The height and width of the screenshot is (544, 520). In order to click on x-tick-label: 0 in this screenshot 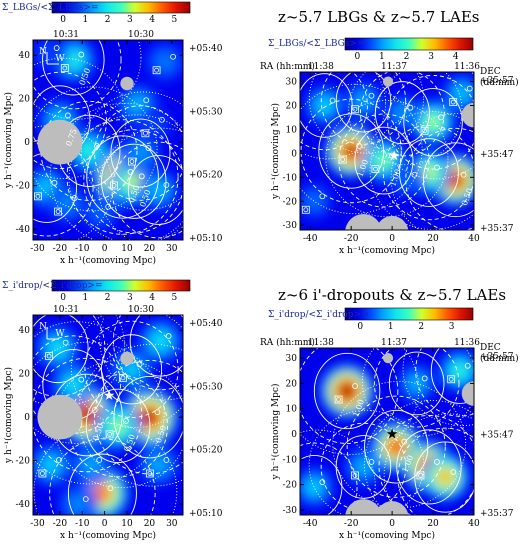, I will do `click(105, 249)`.